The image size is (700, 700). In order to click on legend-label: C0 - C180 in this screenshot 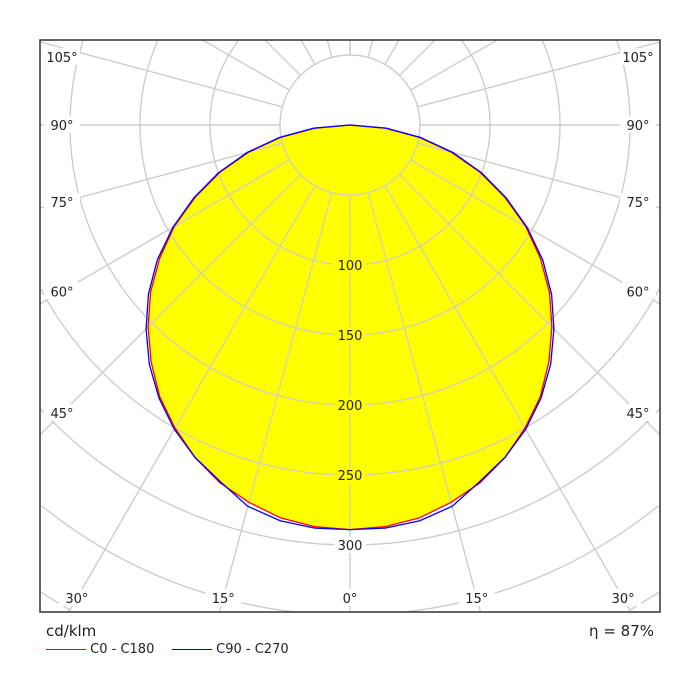, I will do `click(122, 649)`.